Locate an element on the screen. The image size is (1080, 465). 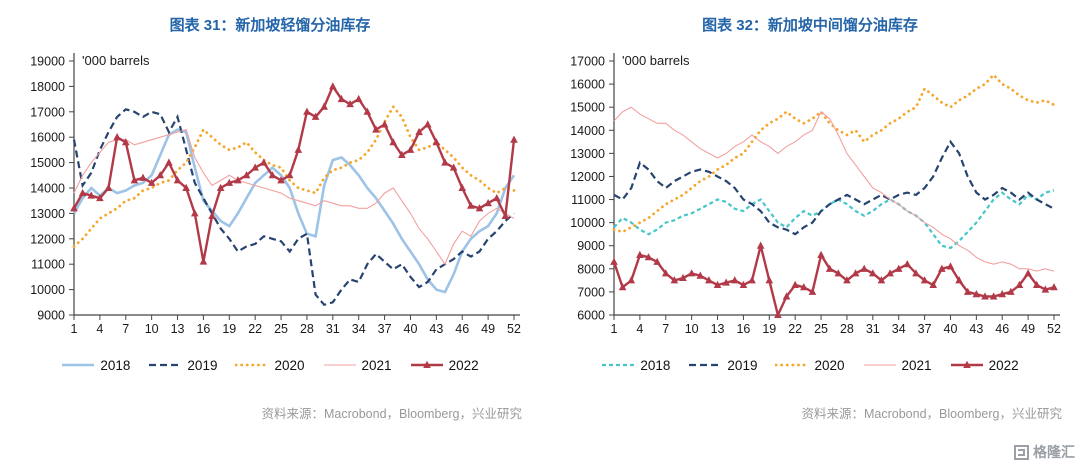
y-tick-label: 15000 is located at coordinates (47, 163).